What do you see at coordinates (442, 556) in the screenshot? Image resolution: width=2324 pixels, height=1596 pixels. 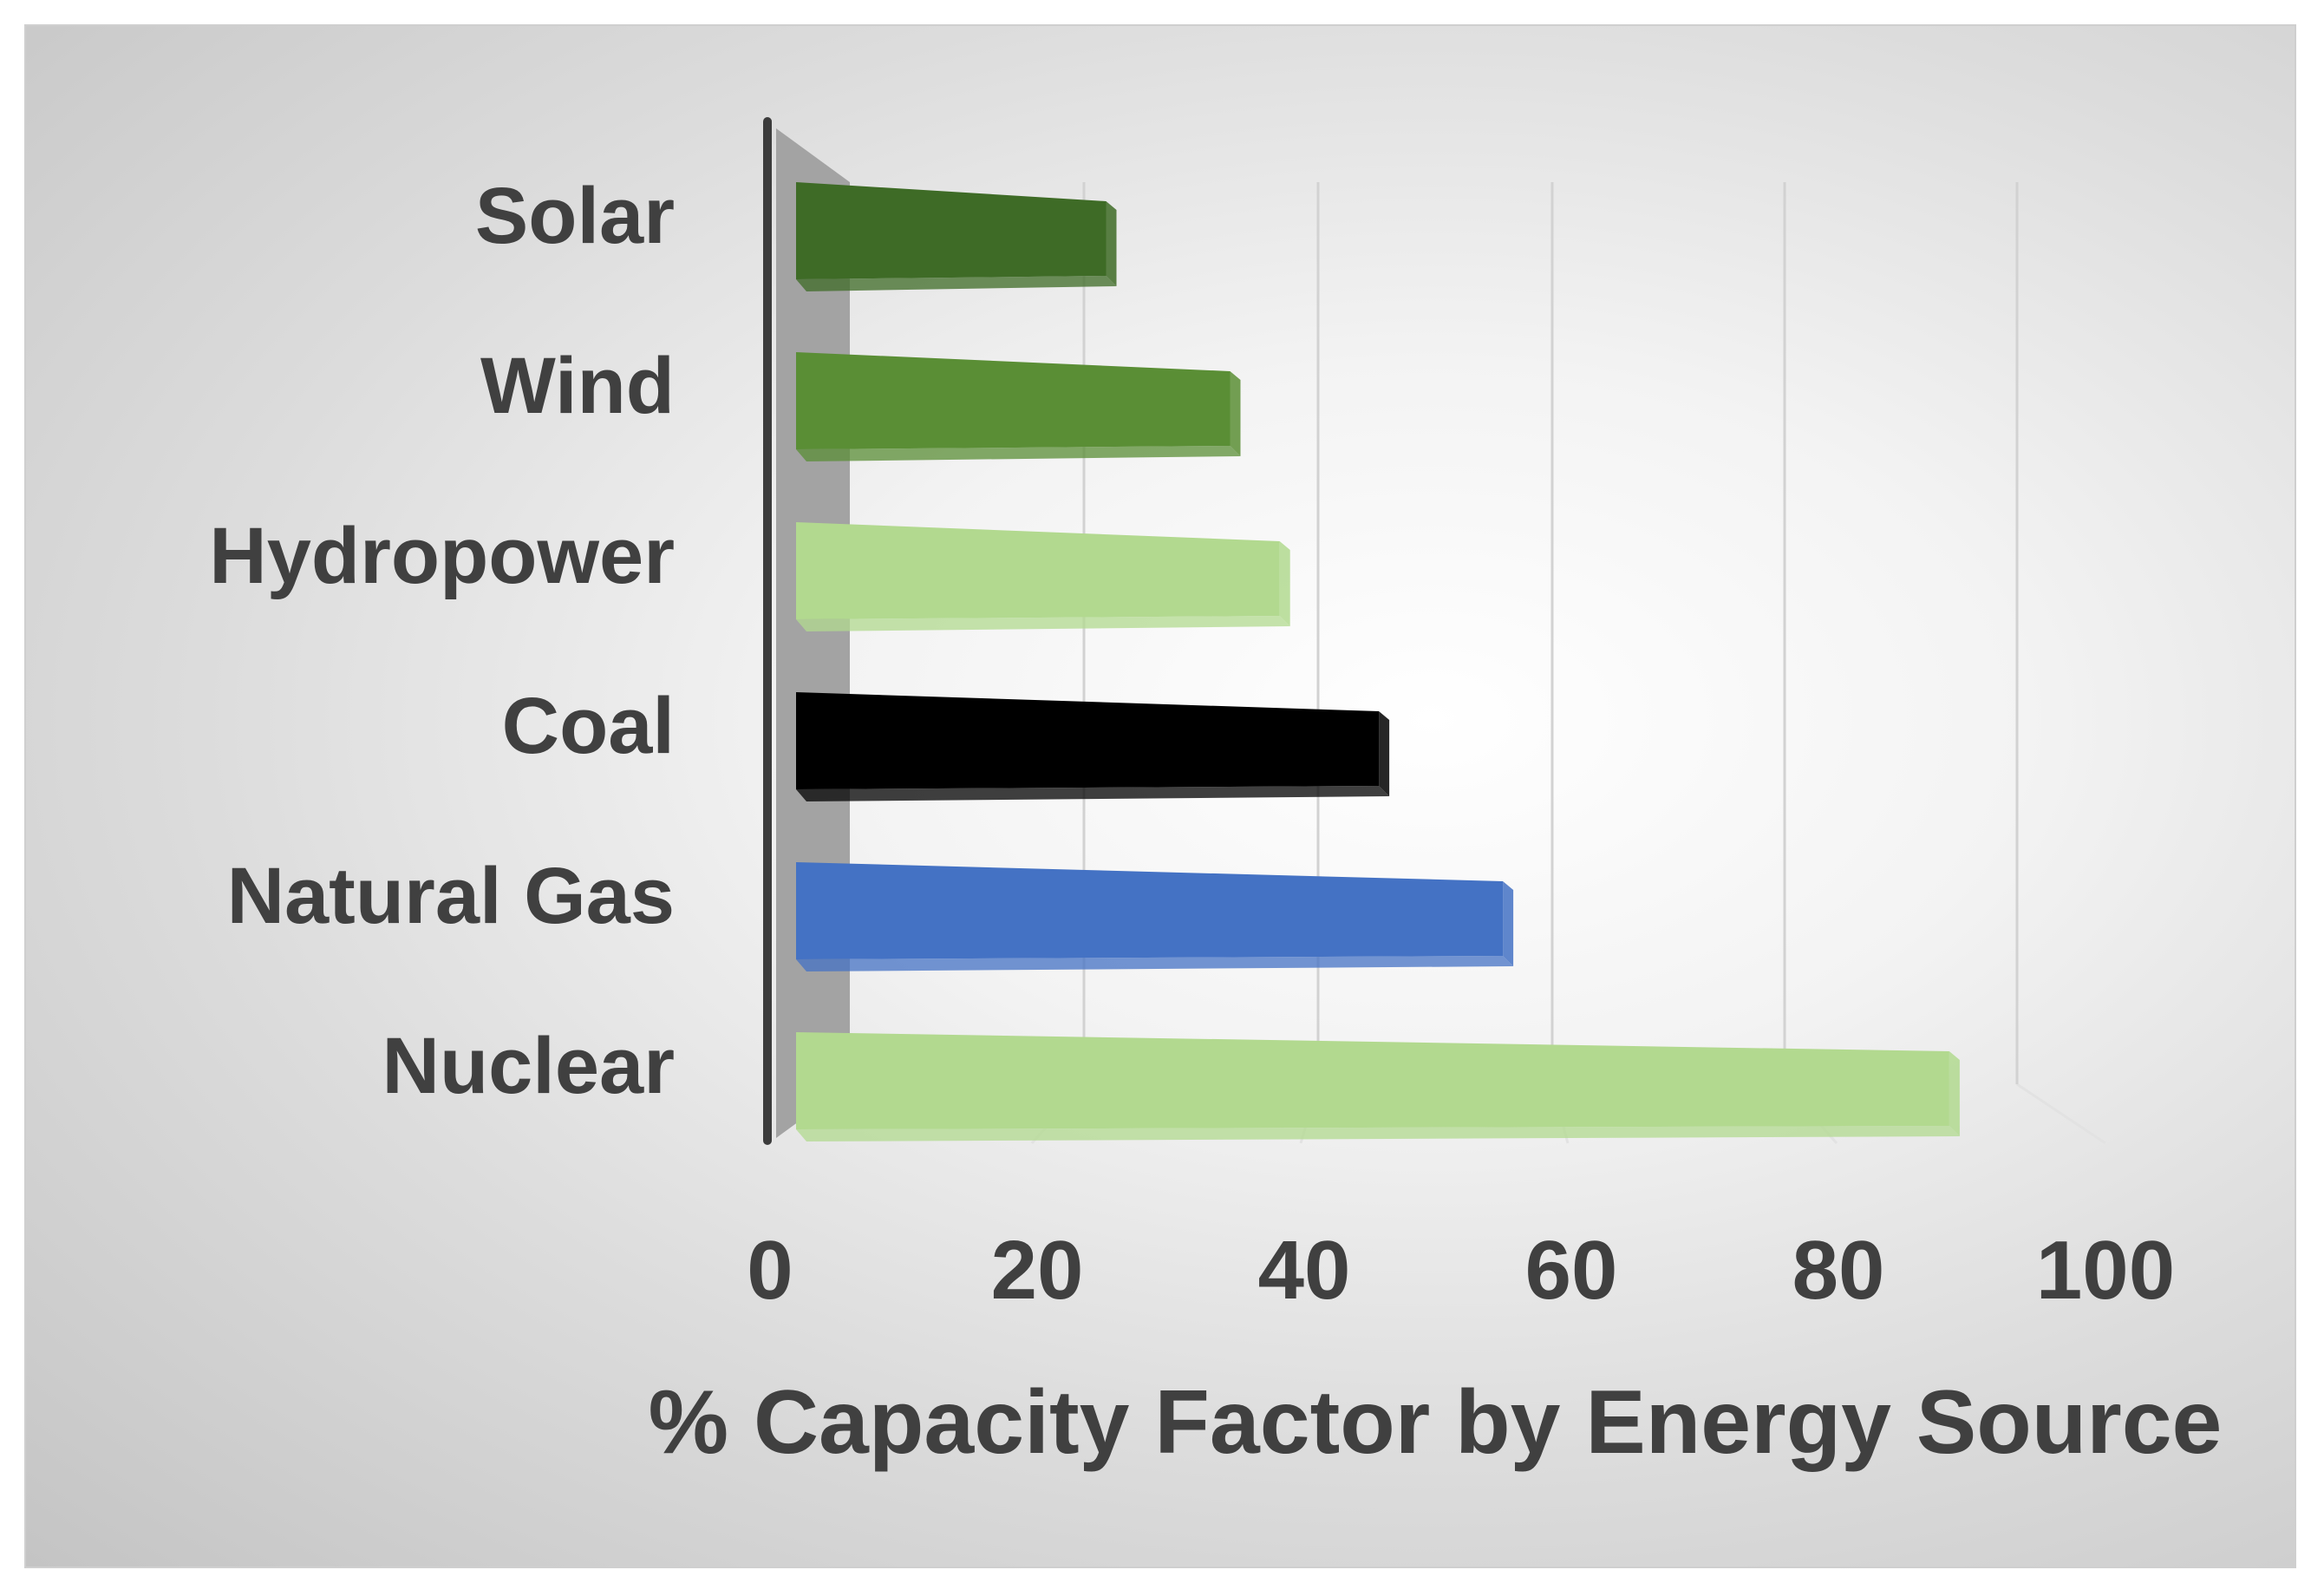 I see `category-label-hydropower: Hydropower` at bounding box center [442, 556].